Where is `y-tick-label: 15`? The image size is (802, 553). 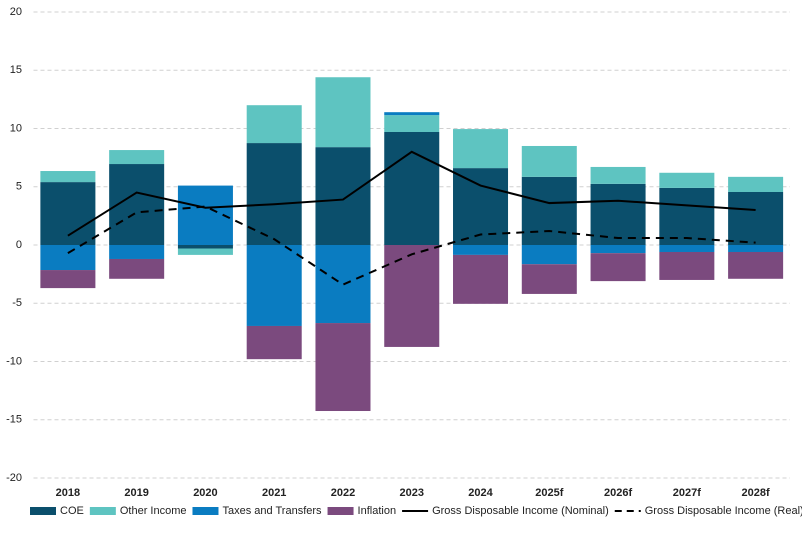 y-tick-label: 15 is located at coordinates (16, 70).